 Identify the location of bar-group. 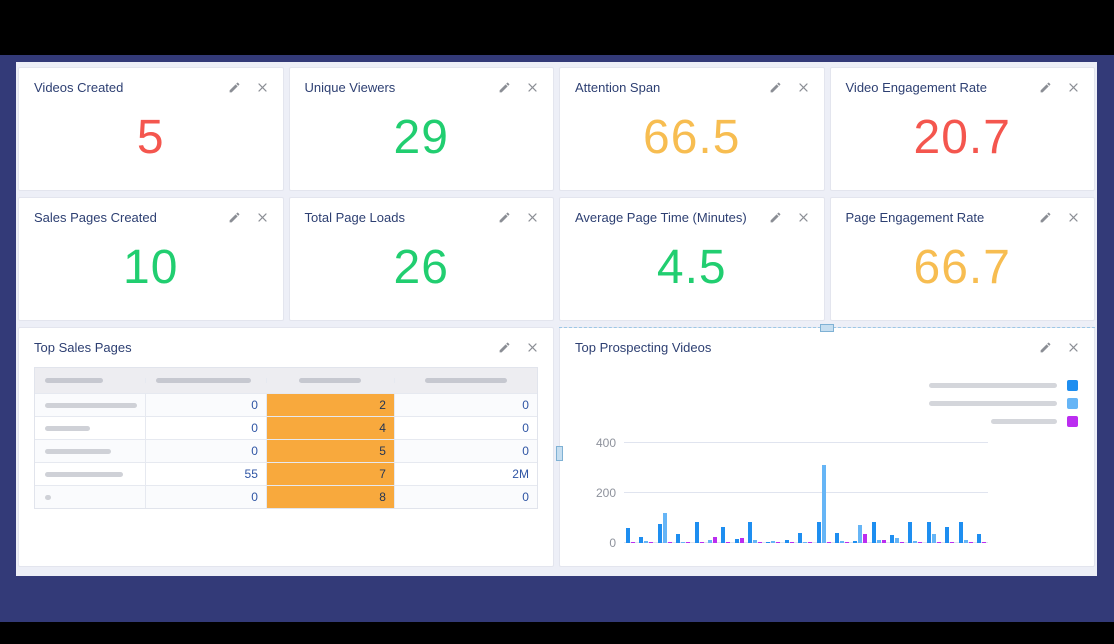
(823, 504).